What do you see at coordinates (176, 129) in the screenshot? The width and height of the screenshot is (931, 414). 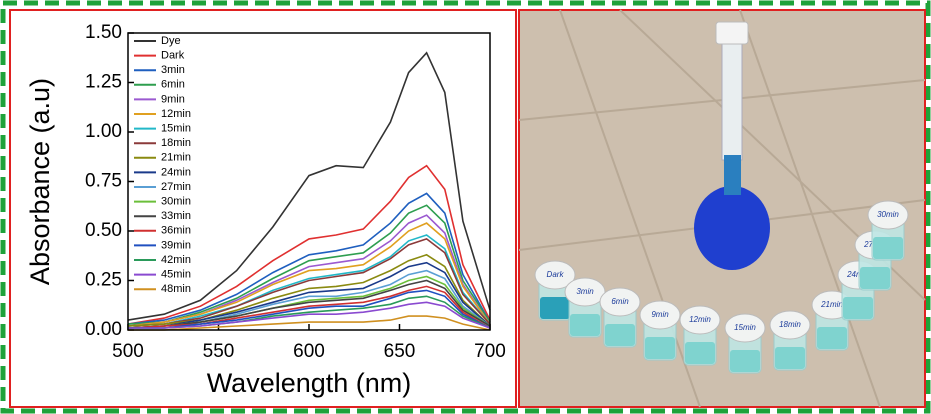 I see `legend-label: 15min` at bounding box center [176, 129].